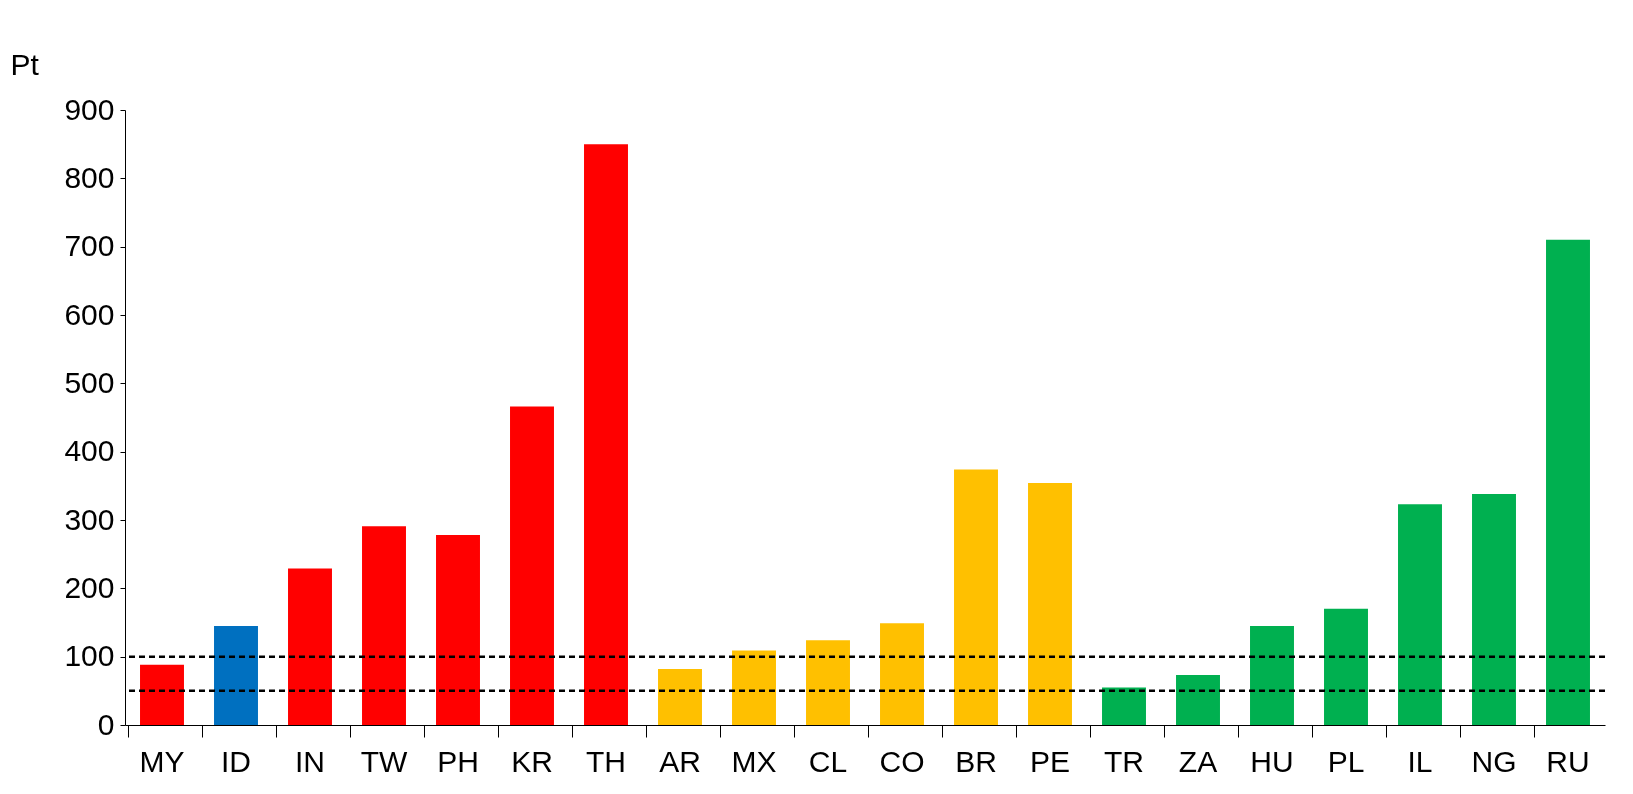  I want to click on y-axis-title: Pt, so click(25, 64).